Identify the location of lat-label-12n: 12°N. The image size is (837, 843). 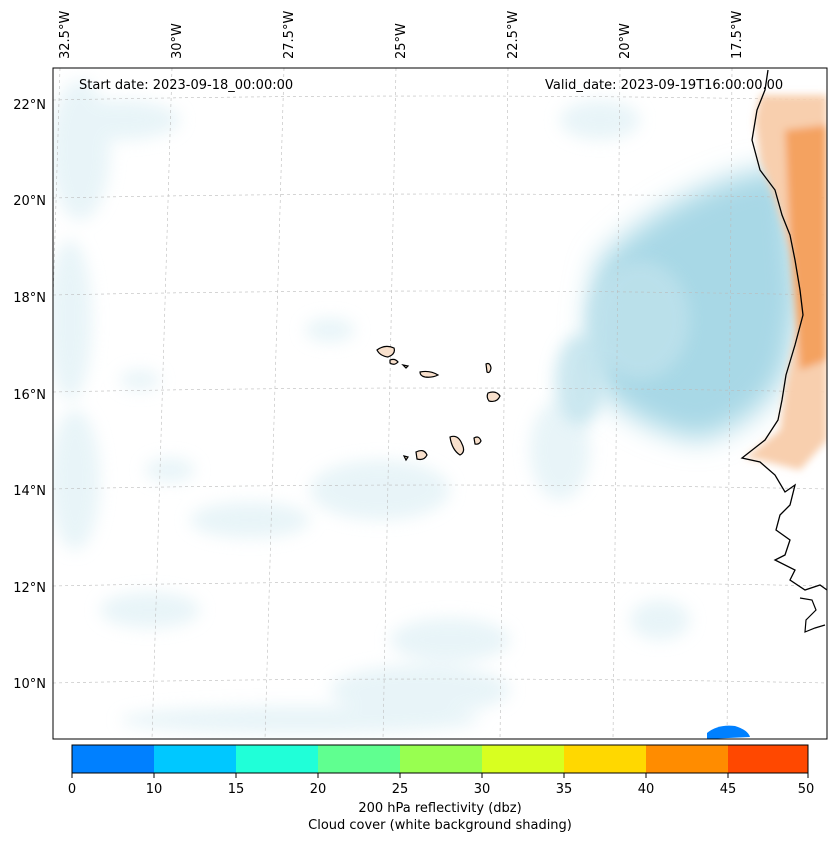
(29, 588).